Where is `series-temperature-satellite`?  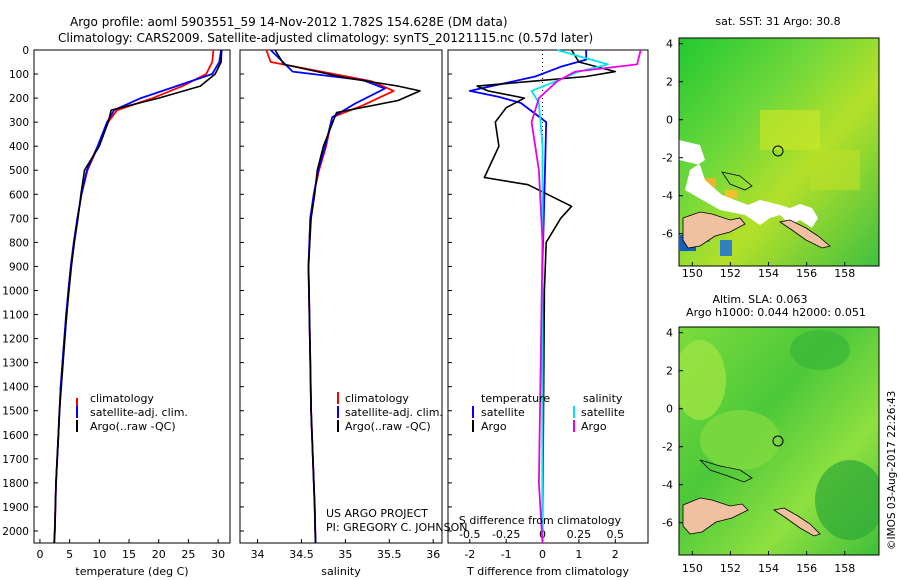
series-temperature-satellite is located at coordinates (528, 296).